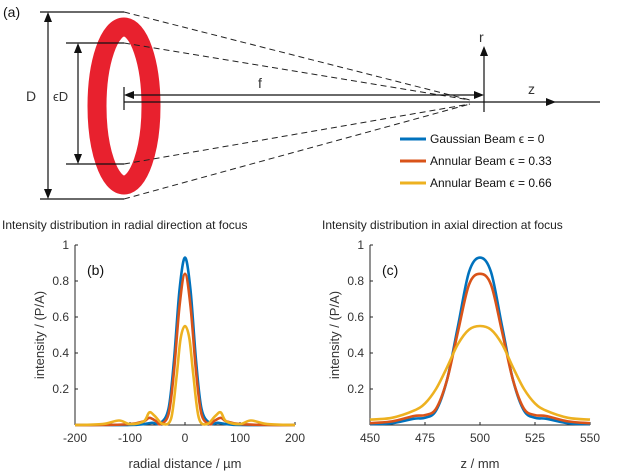  What do you see at coordinates (531, 89) in the screenshot?
I see `label-z: z` at bounding box center [531, 89].